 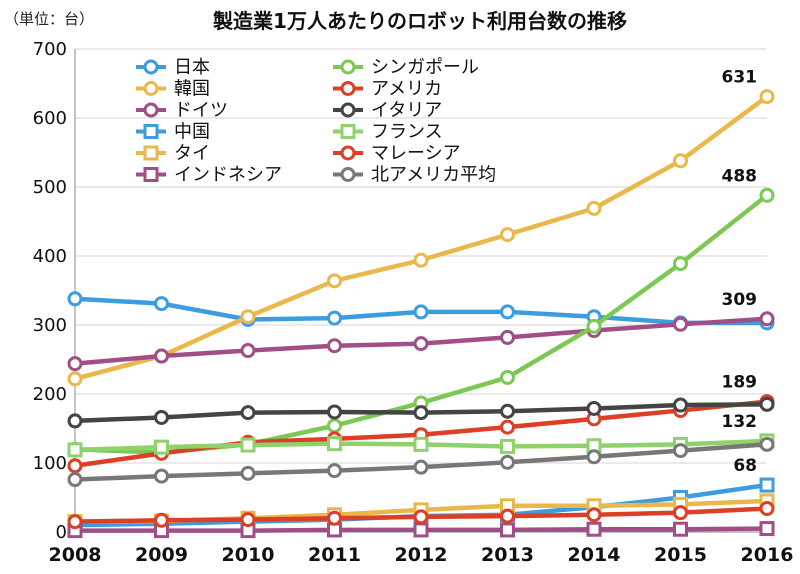 What do you see at coordinates (507, 555) in the screenshot?
I see `x-tick-label: 2013` at bounding box center [507, 555].